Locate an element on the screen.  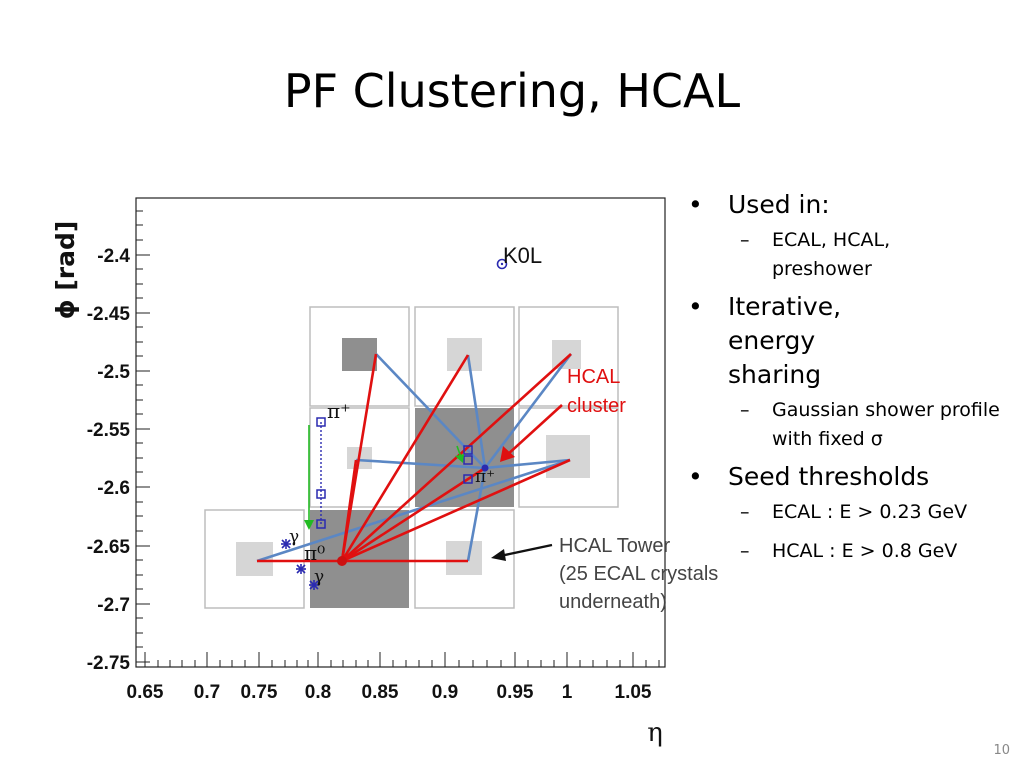
hcal-cluster-label-line1: HCAL is located at coordinates (593, 377).